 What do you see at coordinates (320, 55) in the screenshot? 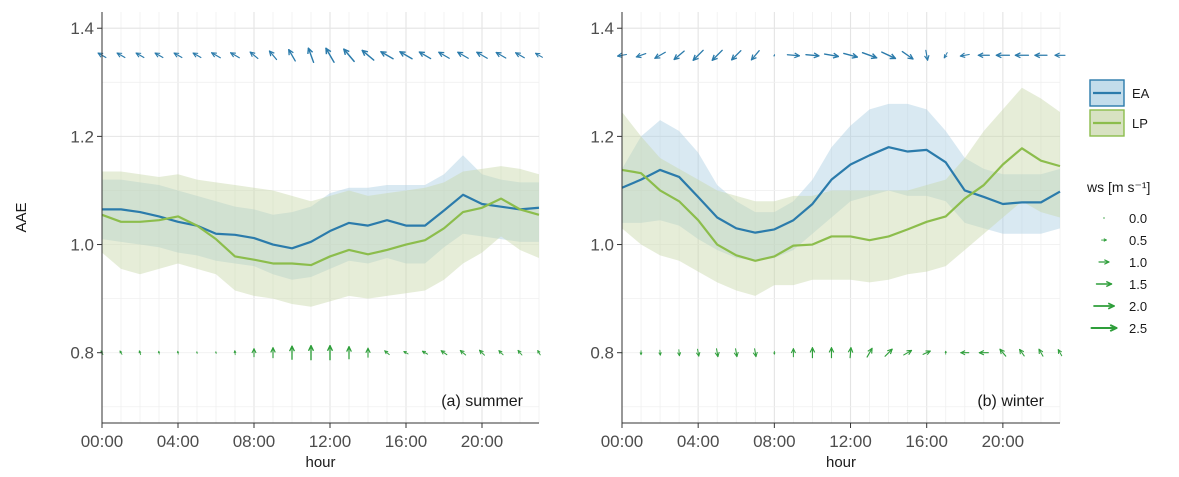
I see `wind-arrows-ea` at bounding box center [320, 55].